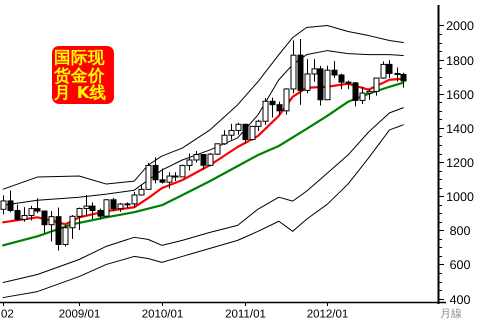 This screenshot has height=320, width=480. What do you see at coordinates (451, 313) in the screenshot?
I see `x-axis-title: 月線` at bounding box center [451, 313].